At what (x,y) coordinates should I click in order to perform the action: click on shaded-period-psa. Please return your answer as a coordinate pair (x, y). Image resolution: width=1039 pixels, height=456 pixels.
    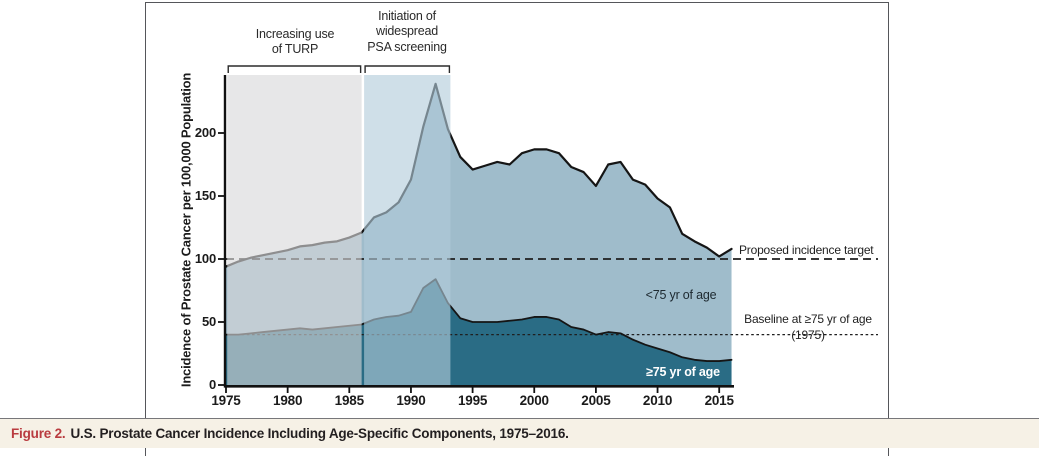
    Looking at the image, I should click on (407, 230).